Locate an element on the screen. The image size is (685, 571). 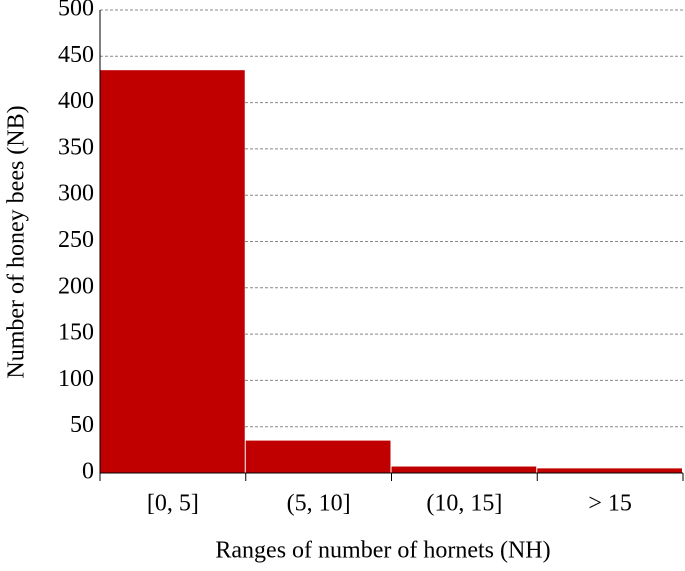
y-tick-label: 250 is located at coordinates (76, 240).